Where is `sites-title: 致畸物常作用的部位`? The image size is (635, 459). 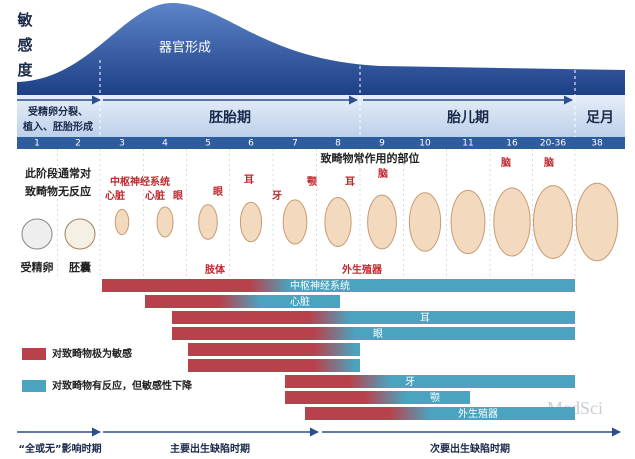 sites-title: 致畸物常作用的部位 is located at coordinates (370, 158).